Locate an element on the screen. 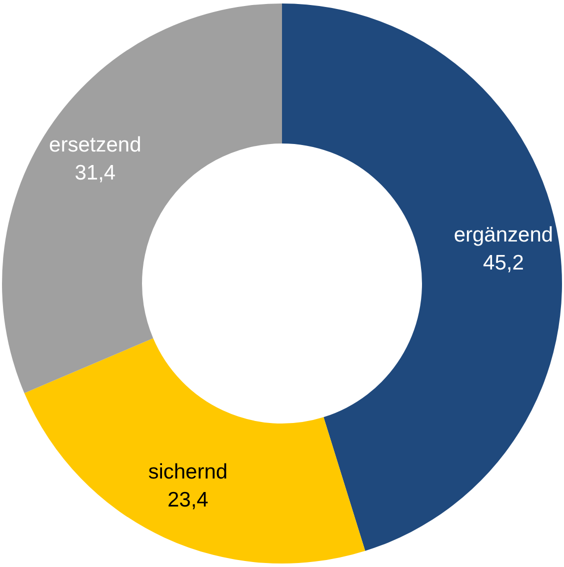 The width and height of the screenshot is (564, 567). data-label: 31,4 is located at coordinates (95, 173).